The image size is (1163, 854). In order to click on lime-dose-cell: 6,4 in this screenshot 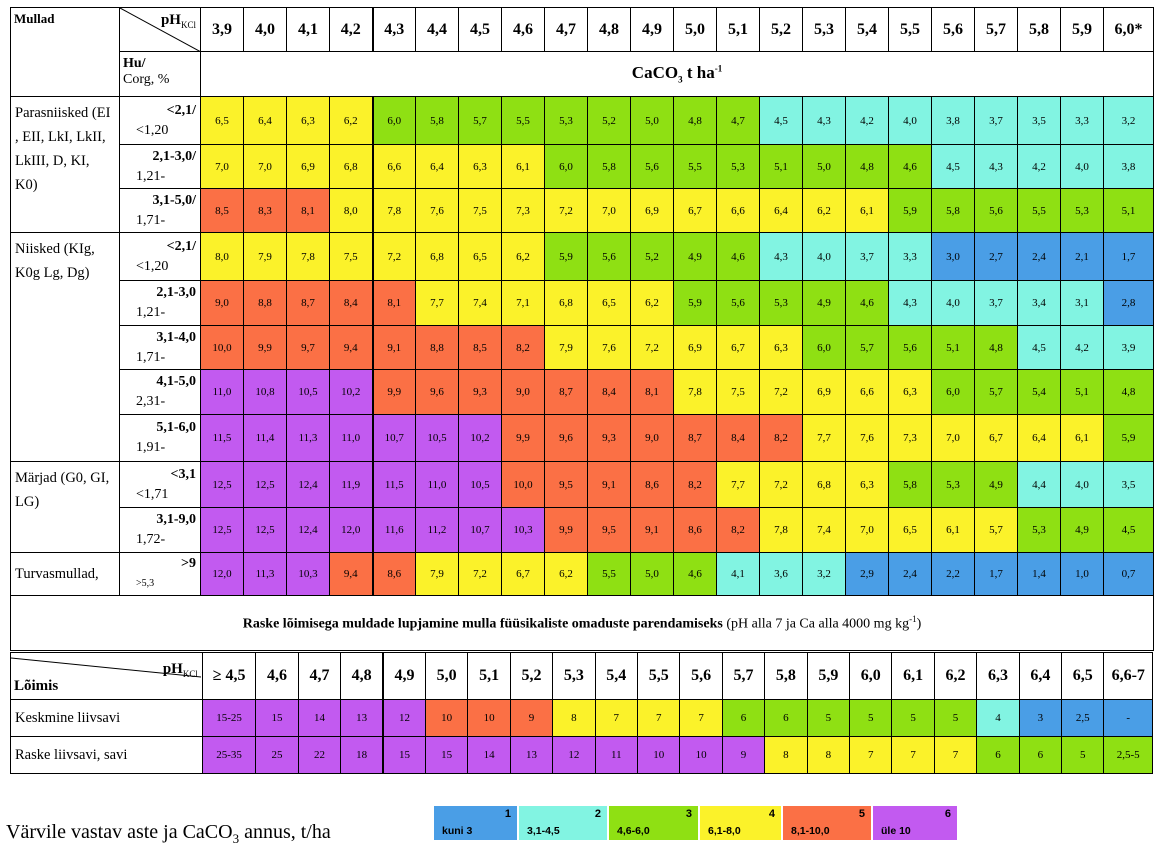, I will do `click(781, 210)`.